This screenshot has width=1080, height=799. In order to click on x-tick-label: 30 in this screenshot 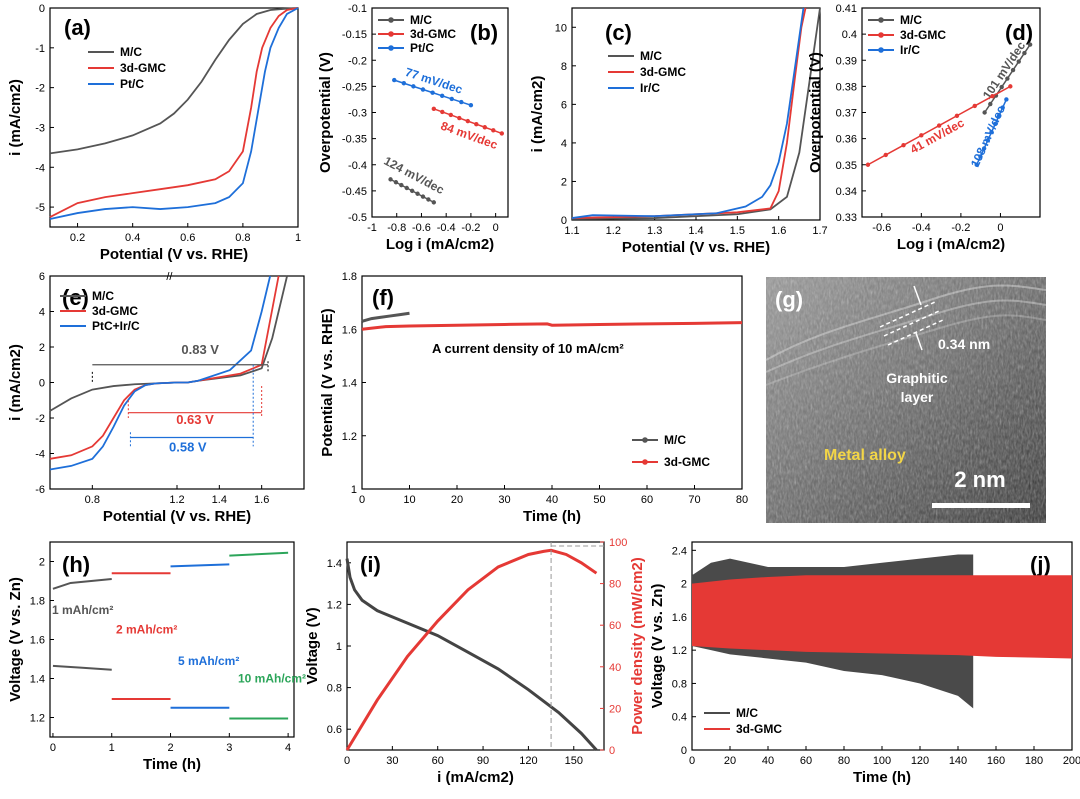, I will do `click(392, 761)`.